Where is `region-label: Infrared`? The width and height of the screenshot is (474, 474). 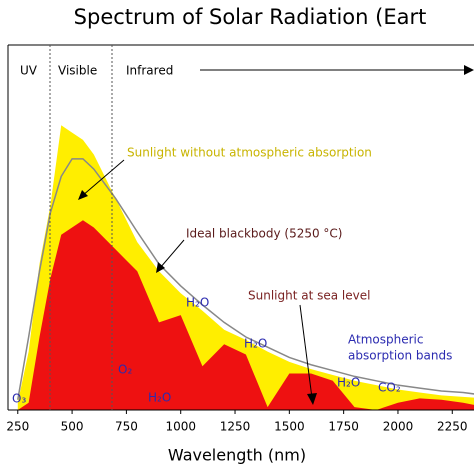
region-label: Infrared is located at coordinates (149, 71).